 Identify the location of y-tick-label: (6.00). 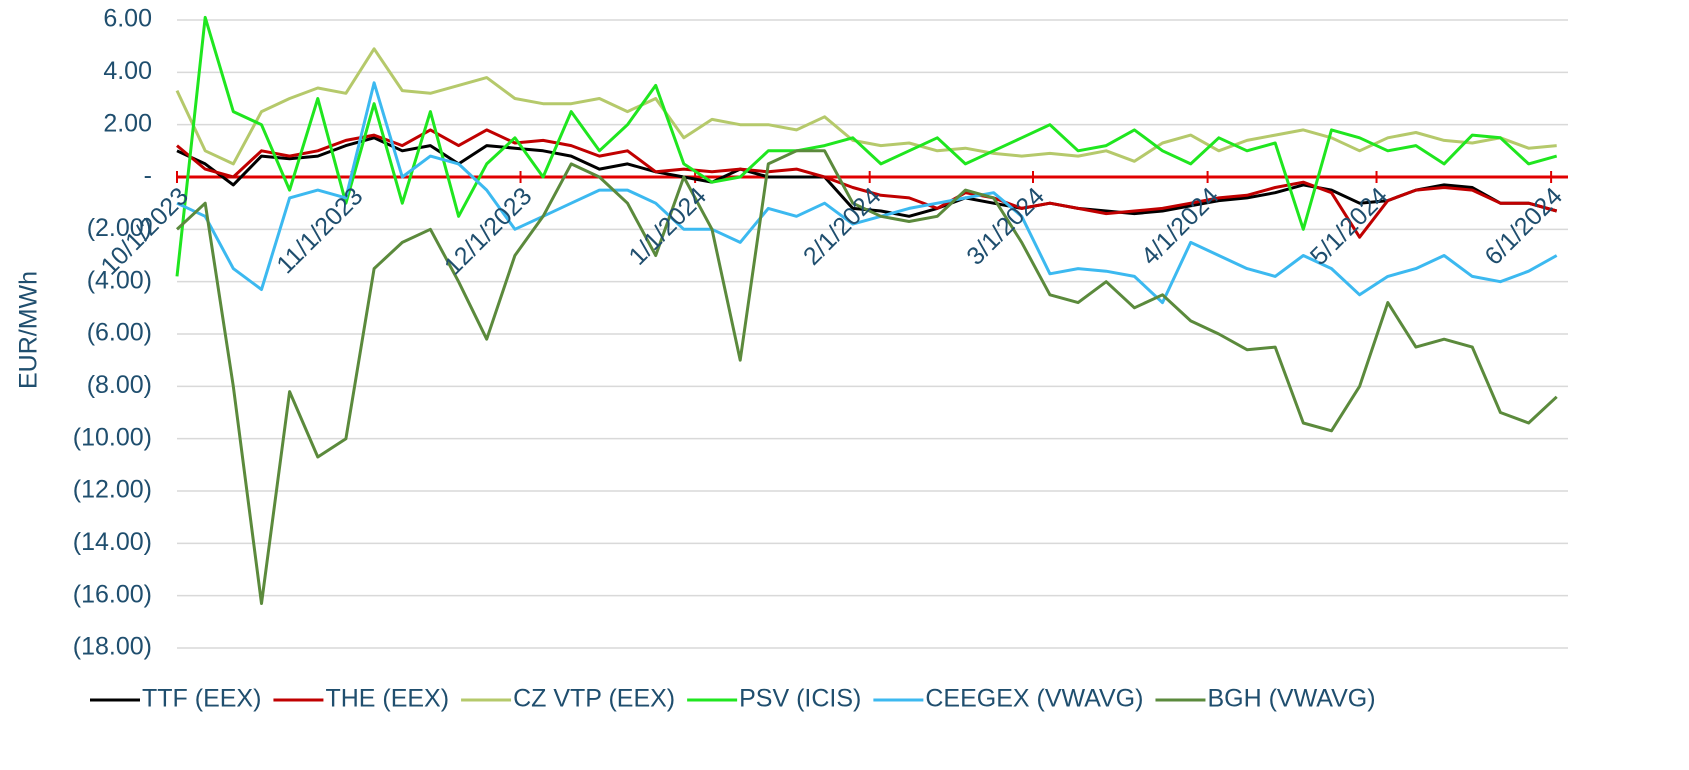
(119, 333).